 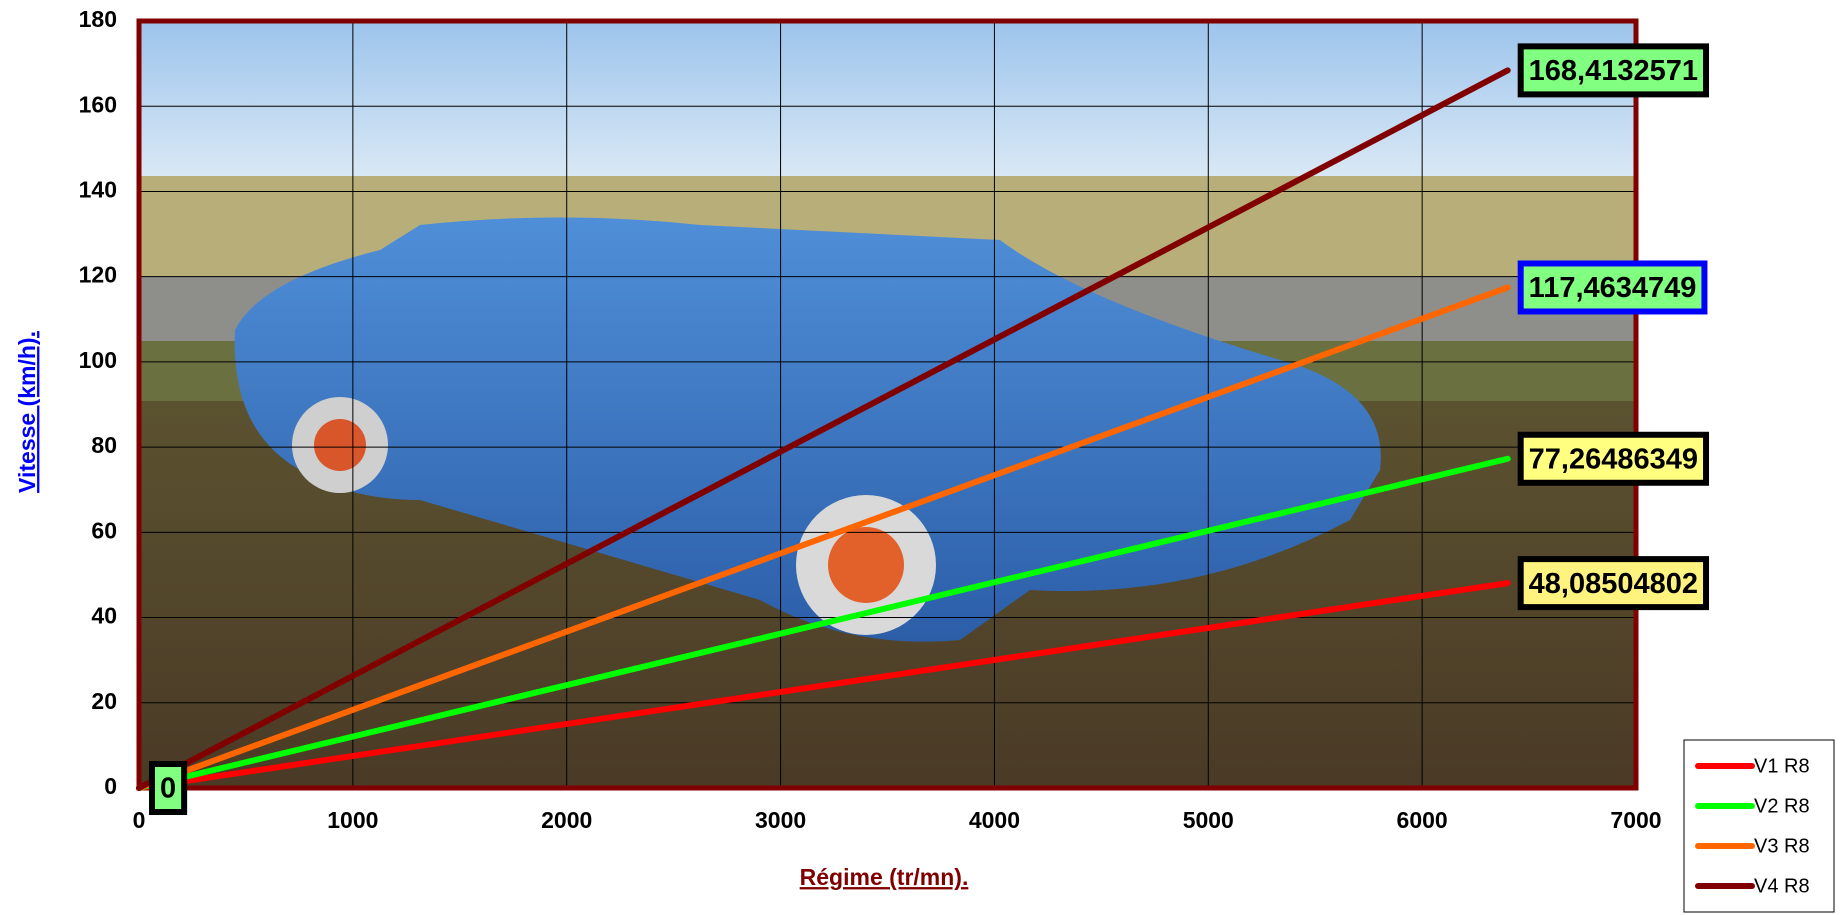 What do you see at coordinates (780, 820) in the screenshot?
I see `x-tick-label: 3000` at bounding box center [780, 820].